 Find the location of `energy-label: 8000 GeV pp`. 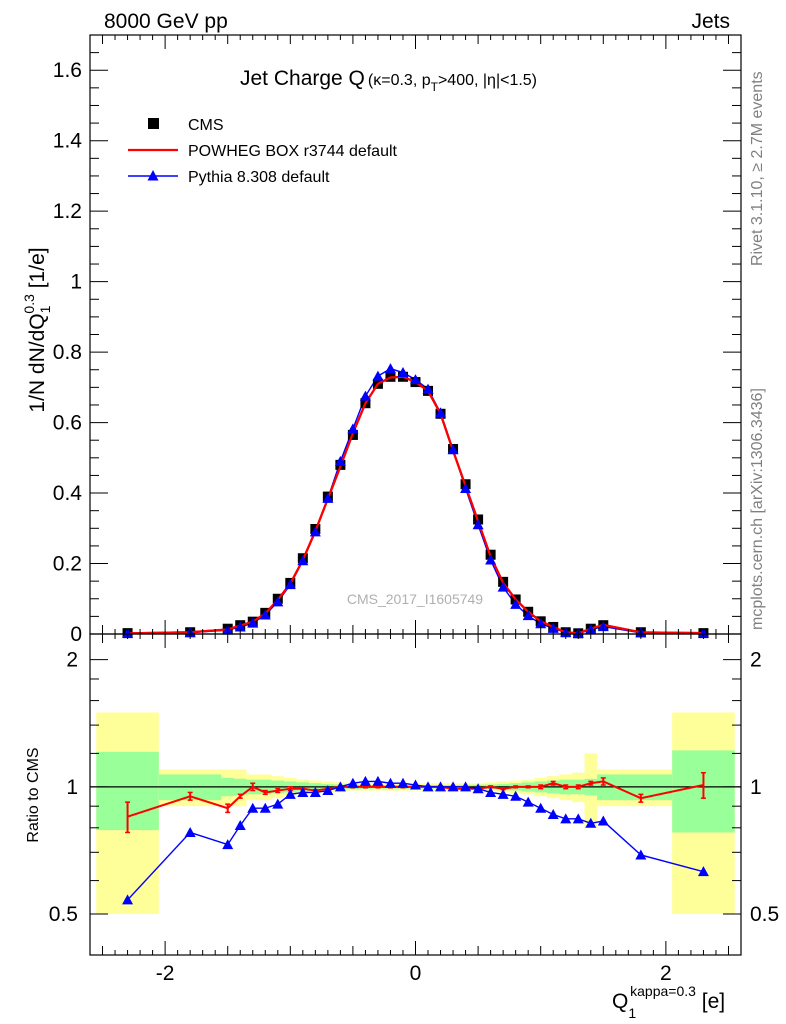

energy-label: 8000 GeV pp is located at coordinates (166, 21).